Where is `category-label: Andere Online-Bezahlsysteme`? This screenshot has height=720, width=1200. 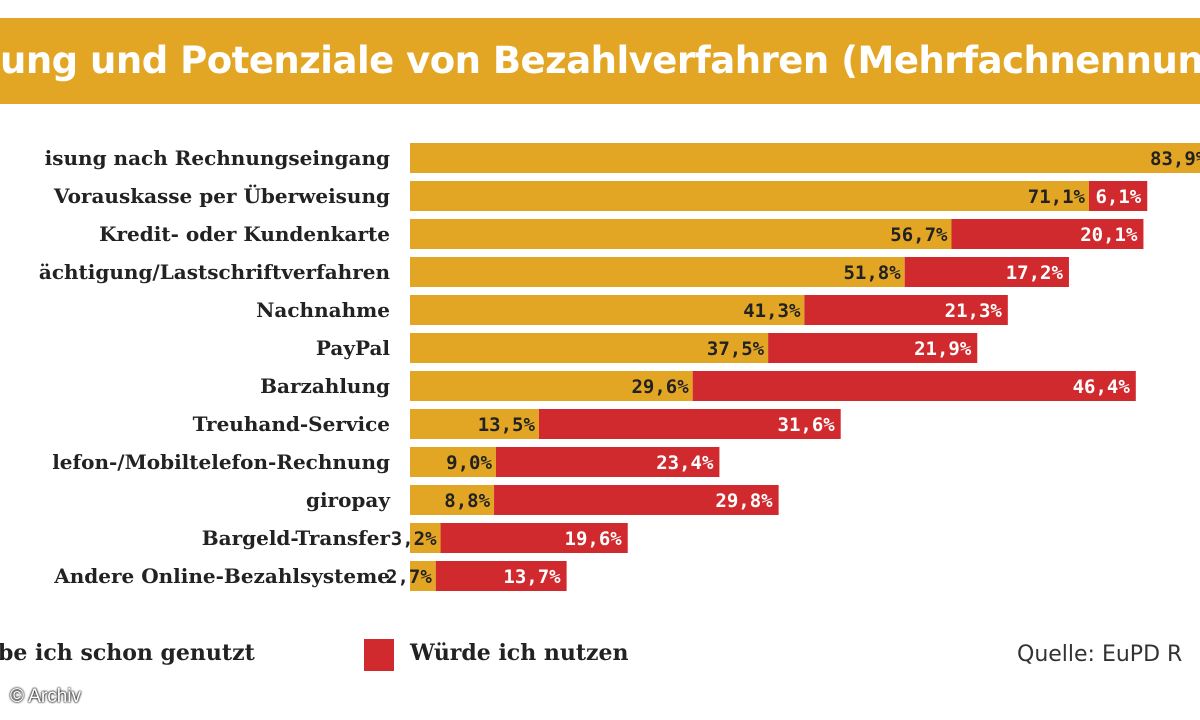
category-label: Andere Online-Bezahlsysteme is located at coordinates (221, 576).